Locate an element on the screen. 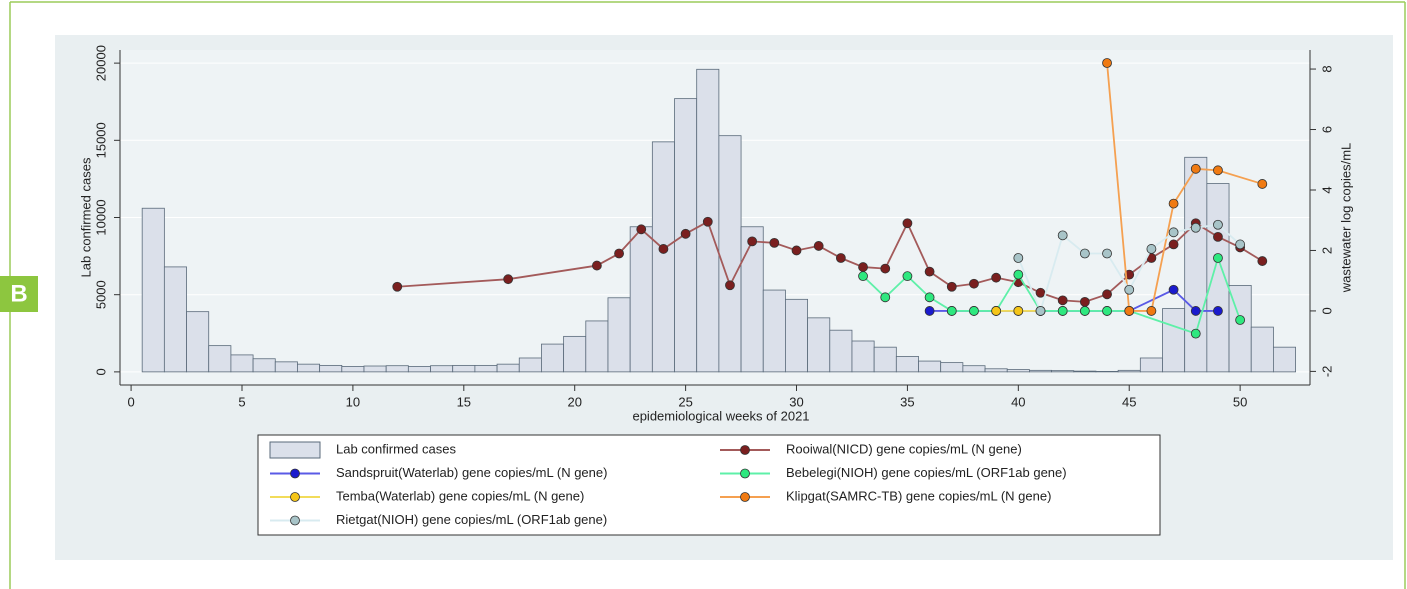 The width and height of the screenshot is (1407, 589). y2-tick-label: -2 is located at coordinates (1326, 372).